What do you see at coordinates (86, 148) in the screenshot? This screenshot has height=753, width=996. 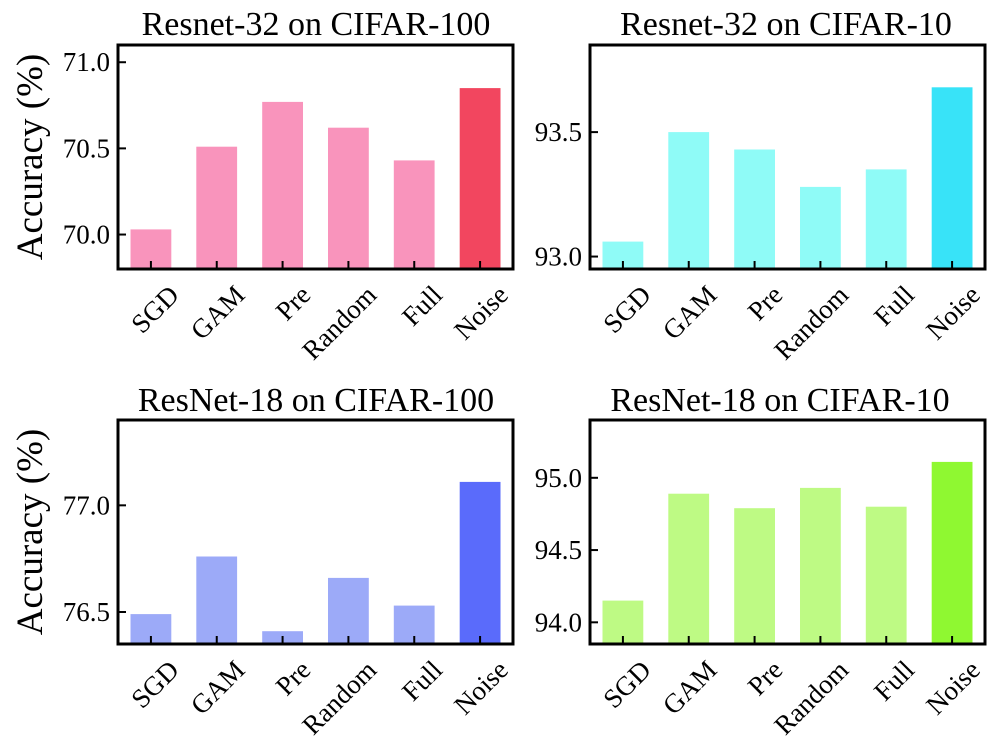 I see `y-tick-label: 70.5` at bounding box center [86, 148].